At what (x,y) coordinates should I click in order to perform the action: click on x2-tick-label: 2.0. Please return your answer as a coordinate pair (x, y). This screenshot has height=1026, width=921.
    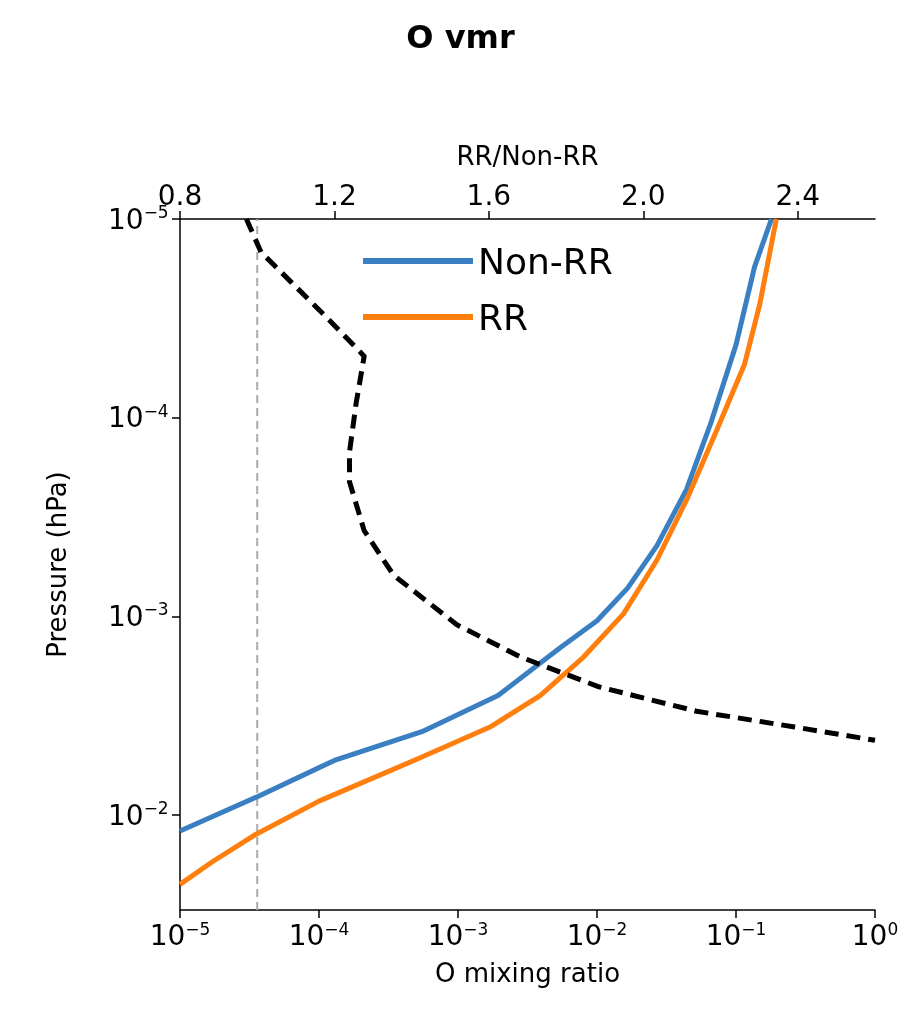
    Looking at the image, I should click on (643, 195).